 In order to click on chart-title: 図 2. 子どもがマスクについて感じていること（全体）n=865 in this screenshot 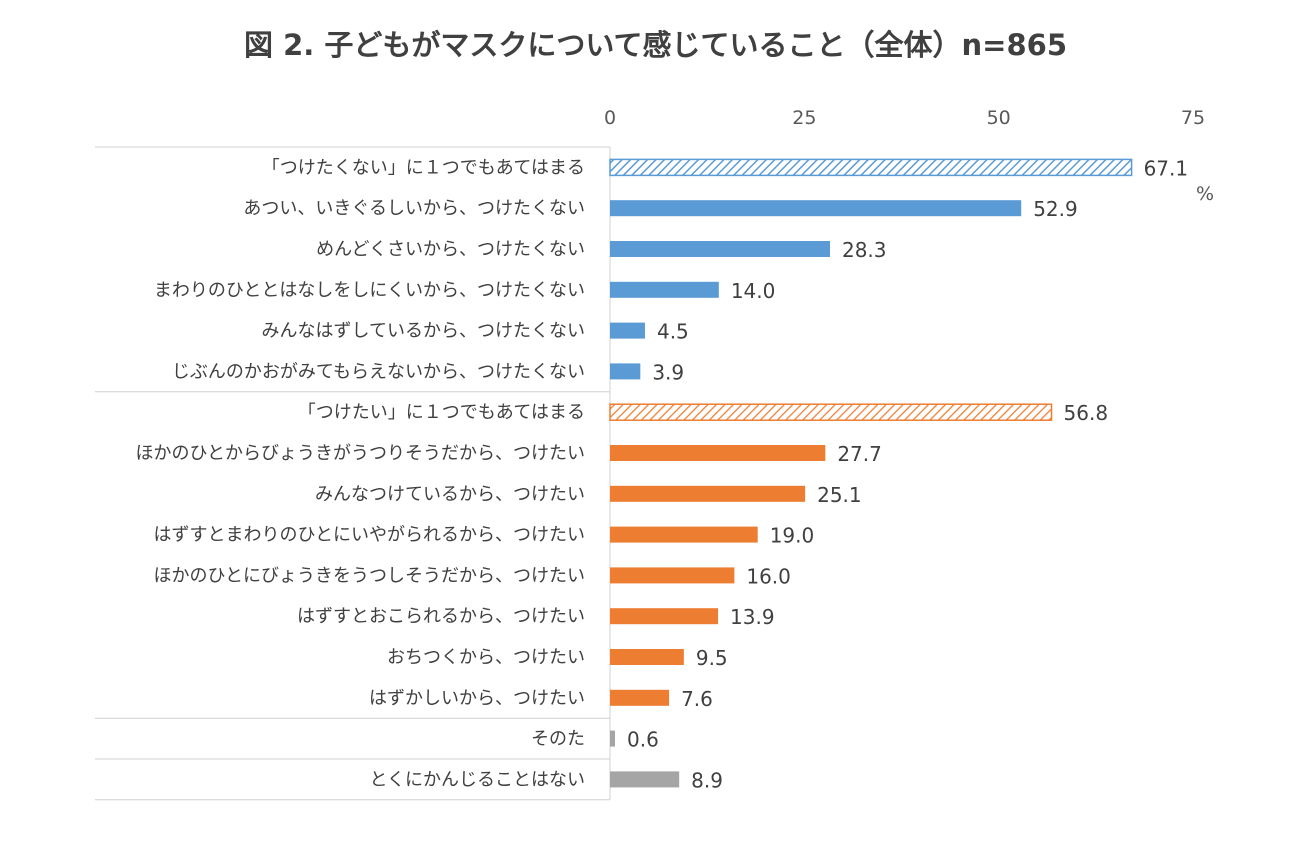, I will do `click(655, 45)`.